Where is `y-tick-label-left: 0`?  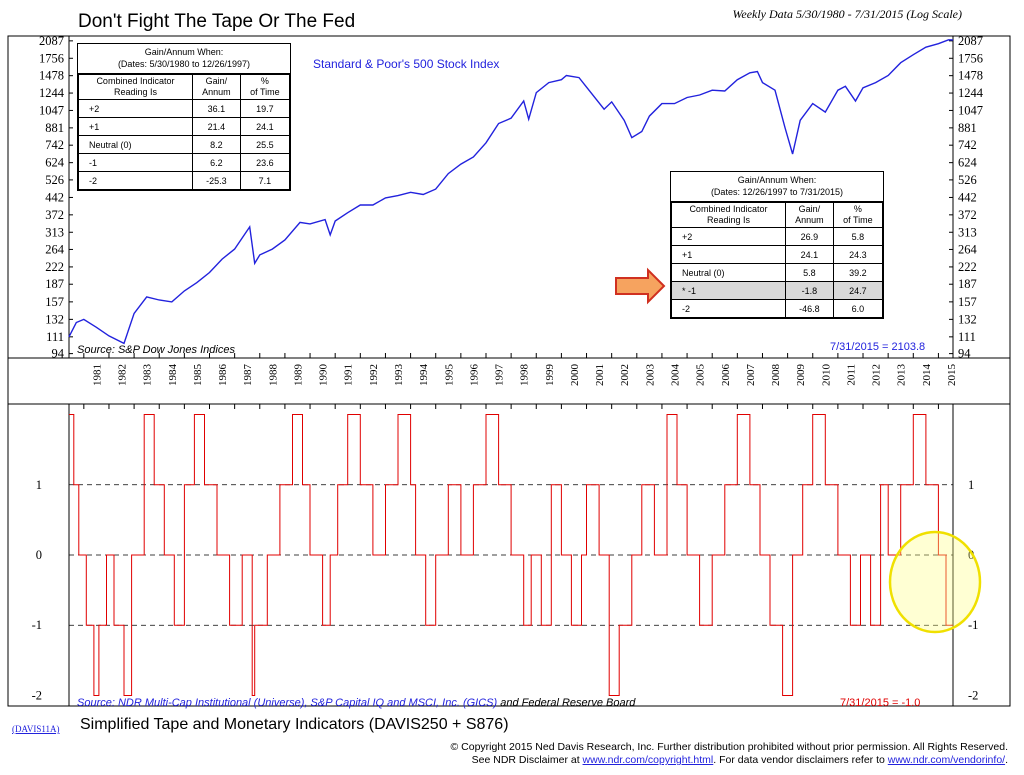 y-tick-label-left: 0 is located at coordinates (39, 555).